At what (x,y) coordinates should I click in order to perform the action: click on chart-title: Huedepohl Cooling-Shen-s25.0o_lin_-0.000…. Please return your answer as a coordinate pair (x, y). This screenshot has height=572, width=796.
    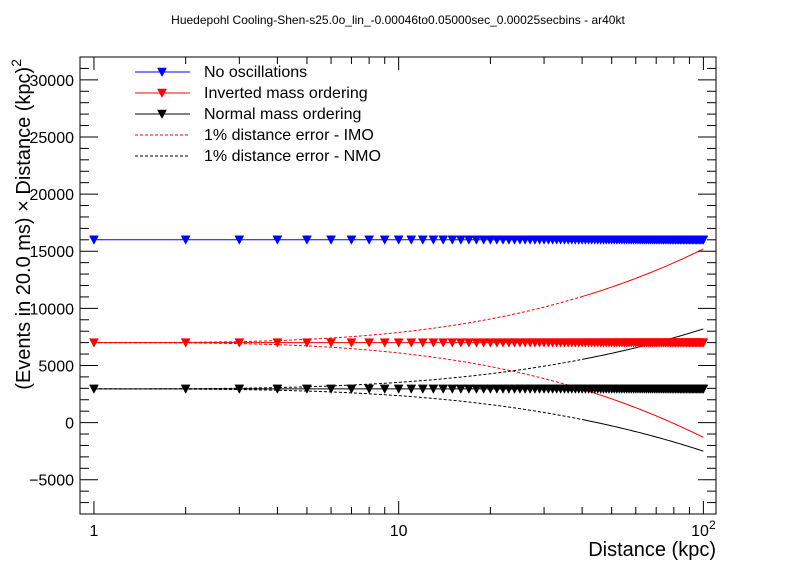
    Looking at the image, I should click on (398, 20).